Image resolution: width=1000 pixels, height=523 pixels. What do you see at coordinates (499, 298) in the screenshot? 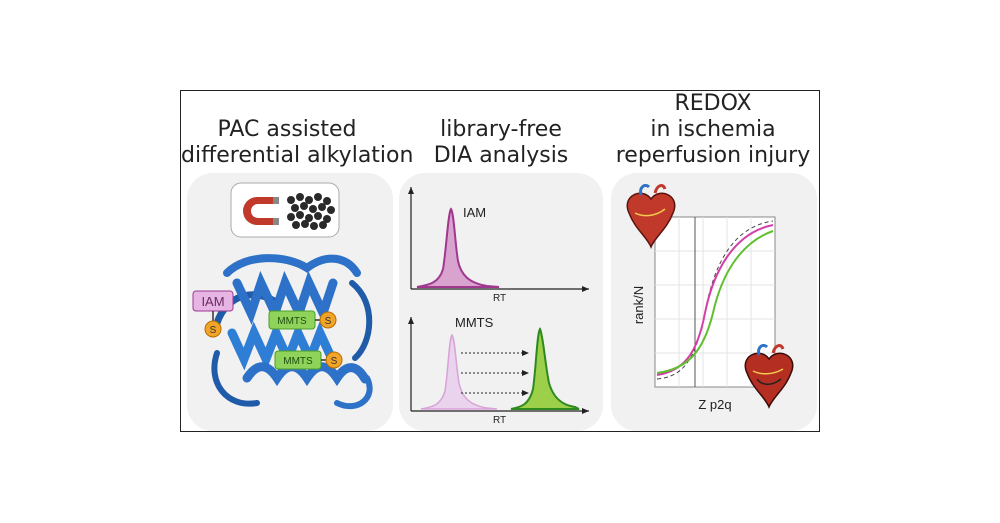
I see `rt-axis-label-top: RT` at bounding box center [499, 298].